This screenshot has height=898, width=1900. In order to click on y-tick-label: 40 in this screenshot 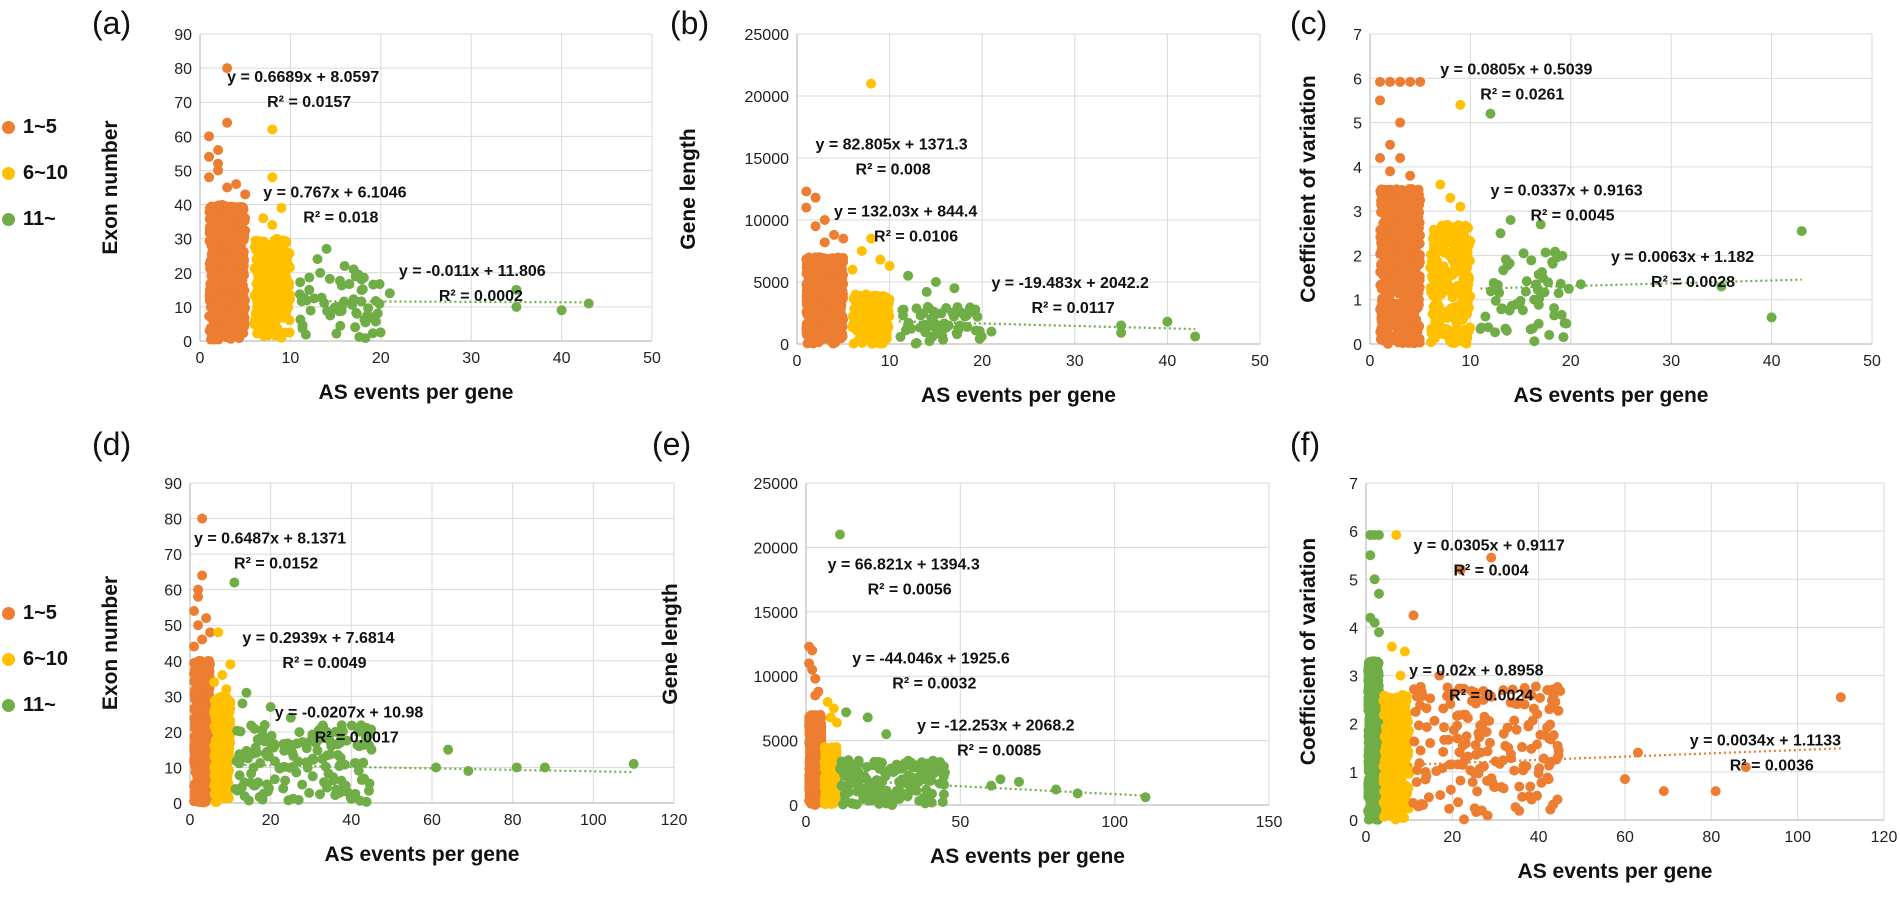, I will do `click(173, 662)`.